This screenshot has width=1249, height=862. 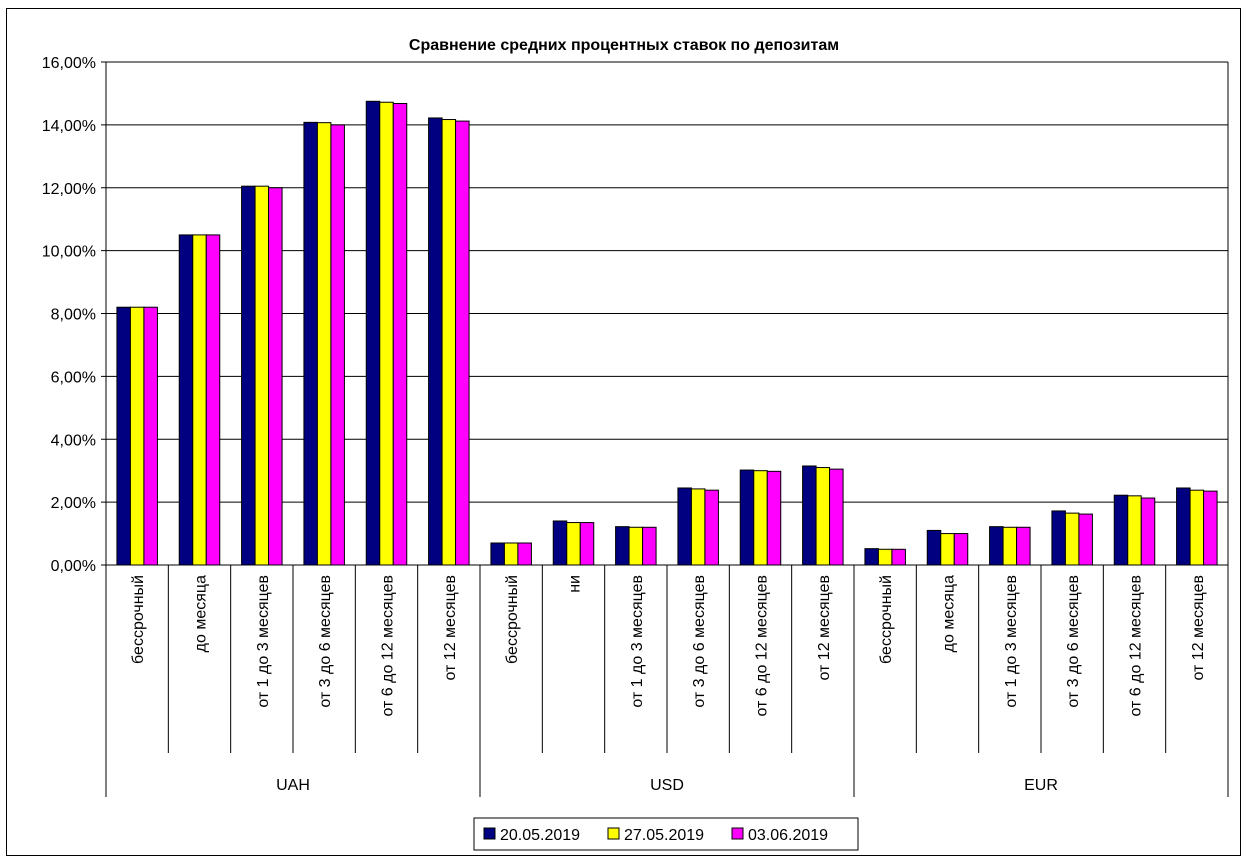 What do you see at coordinates (73, 315) in the screenshot?
I see `y-tick-label: 8,00%` at bounding box center [73, 315].